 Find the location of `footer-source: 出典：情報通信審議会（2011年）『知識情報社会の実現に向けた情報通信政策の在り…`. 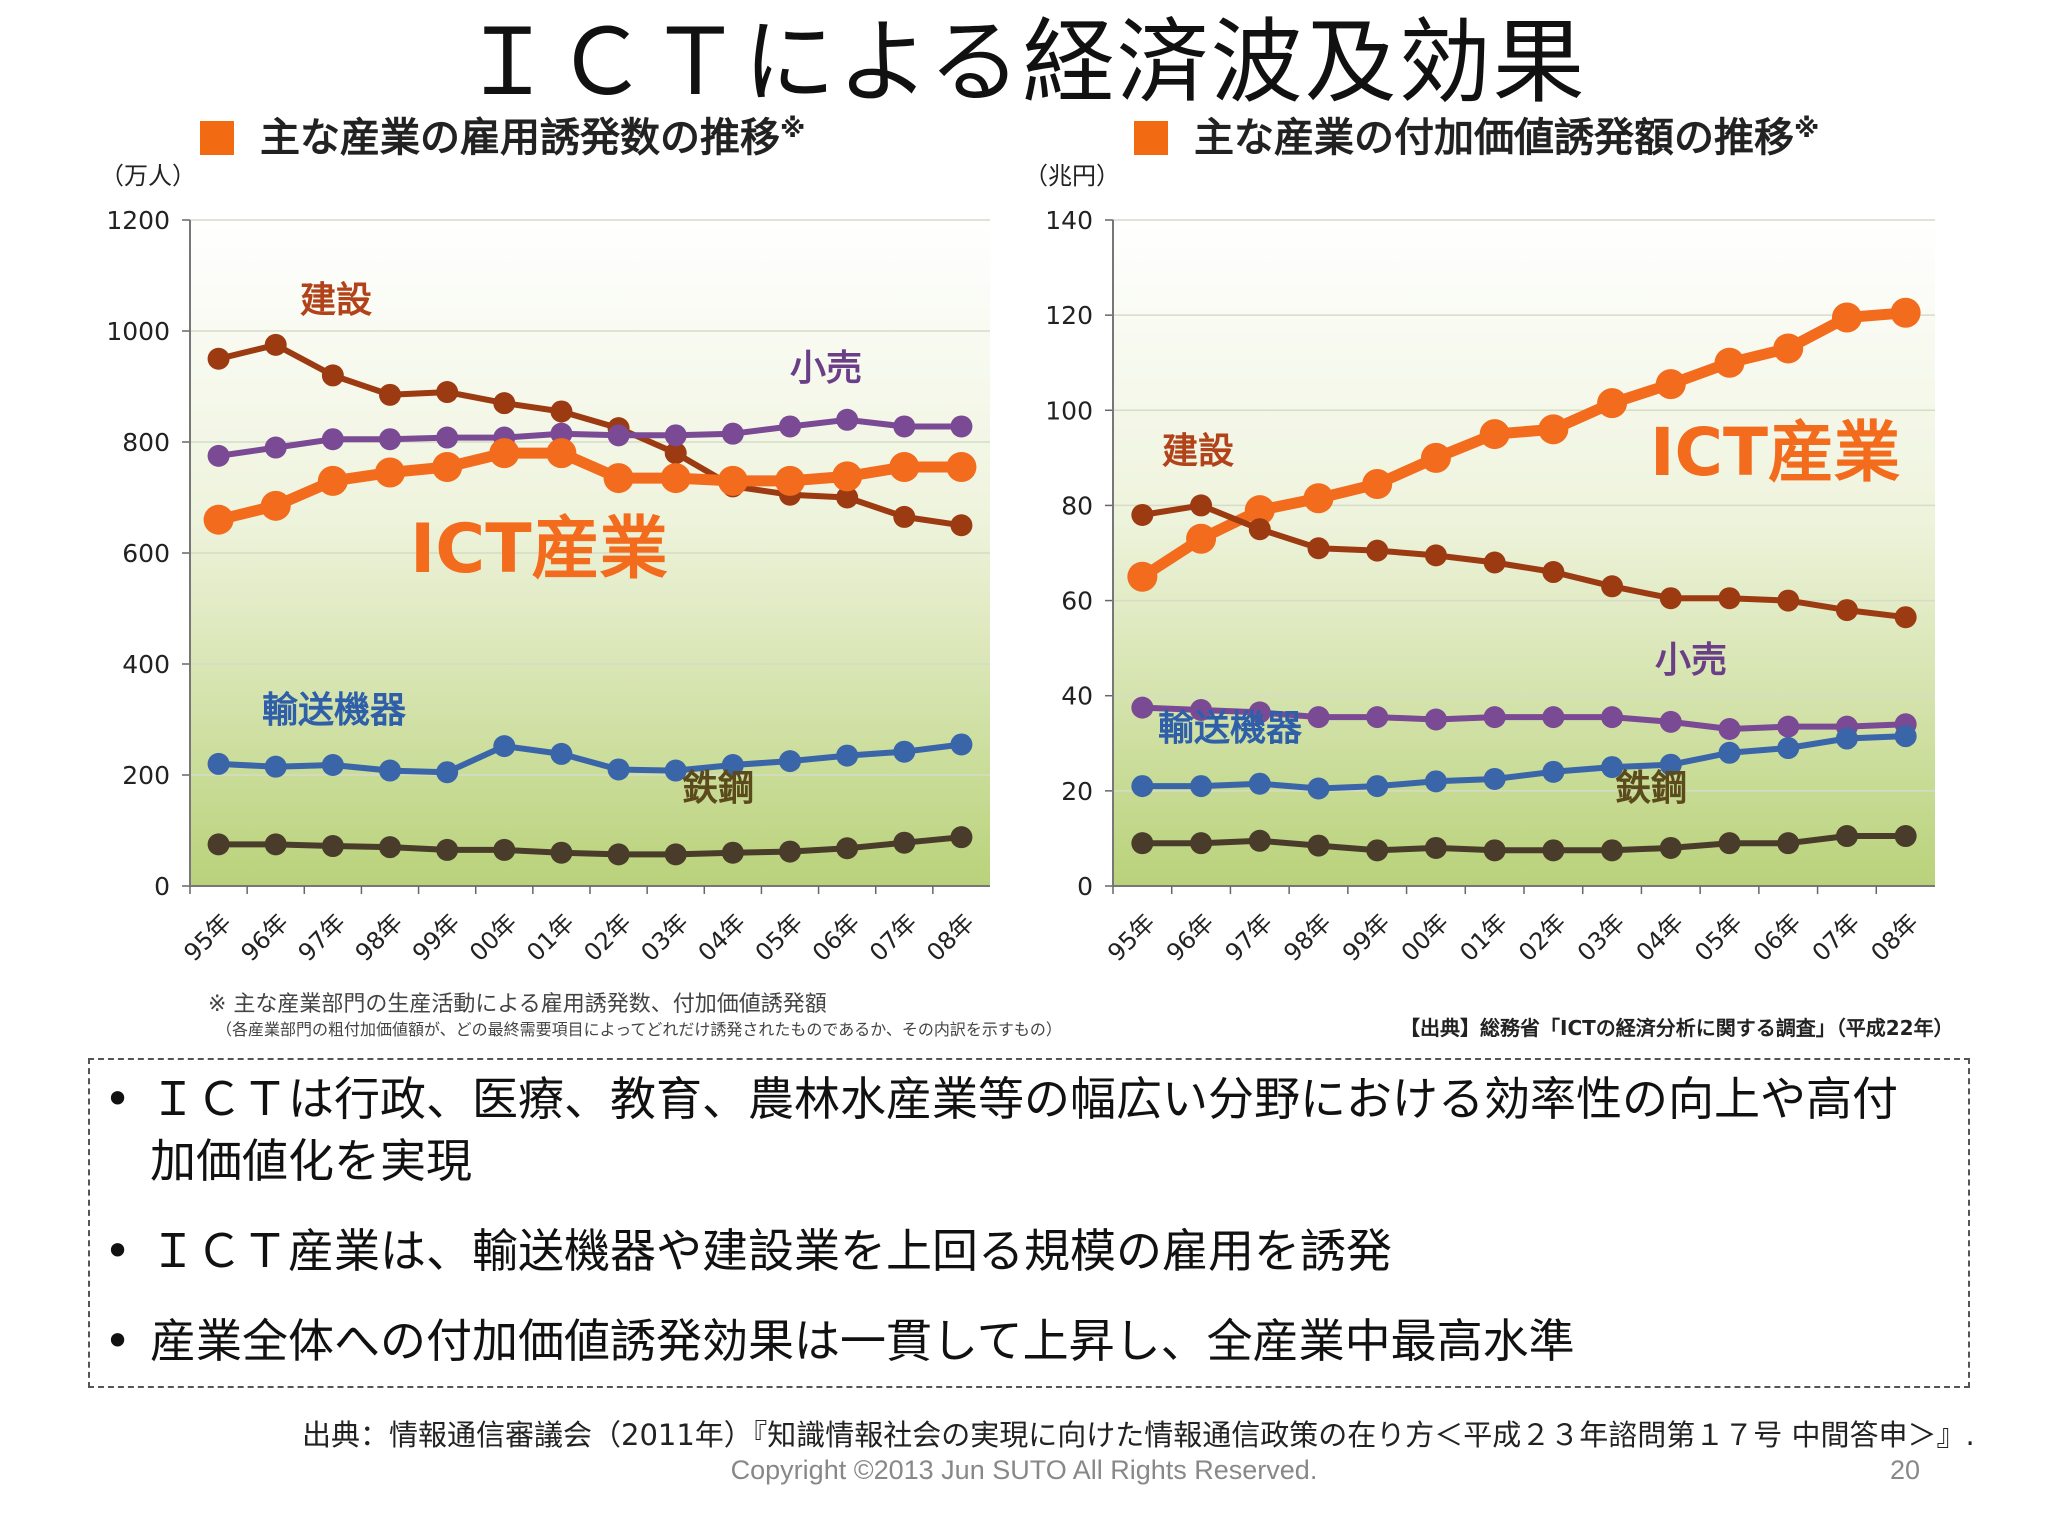

footer-source: 出典：情報通信審議会（2011年）『知識情報社会の実現に向けた情報通信政策の在り… is located at coordinates (1138, 1435).